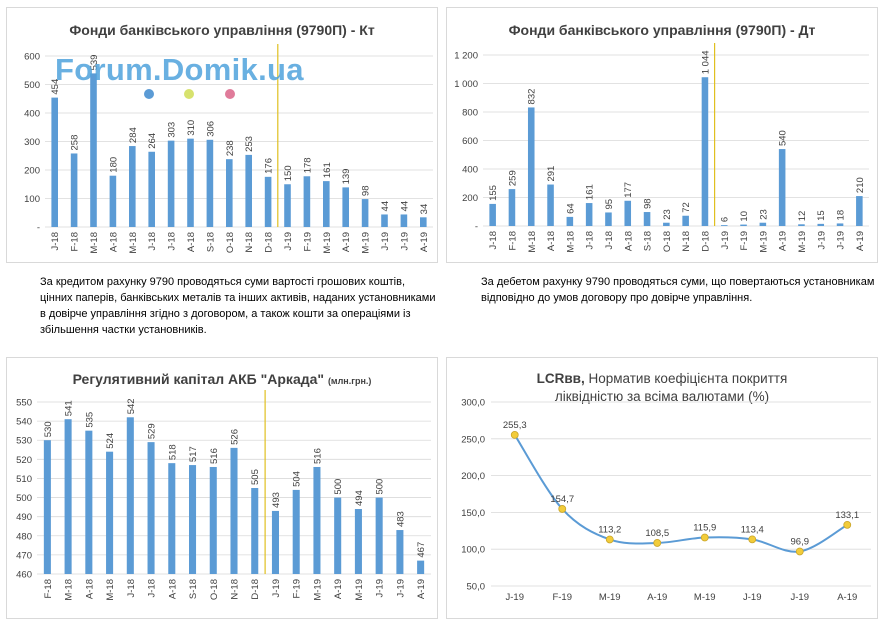 The width and height of the screenshot is (887, 622). Describe the element at coordinates (385, 206) in the screenshot. I see `data-label: 44` at that location.